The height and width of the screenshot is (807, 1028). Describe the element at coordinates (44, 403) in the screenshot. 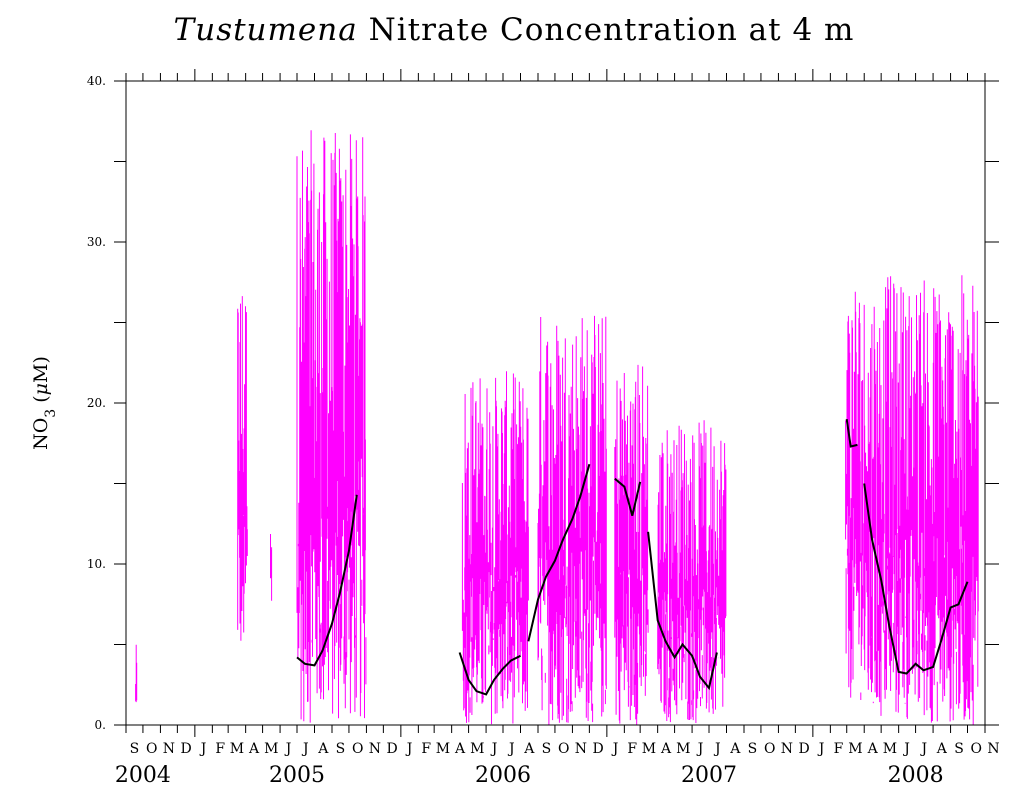

I see `y-axis-label: NO3 (μM)` at that location.